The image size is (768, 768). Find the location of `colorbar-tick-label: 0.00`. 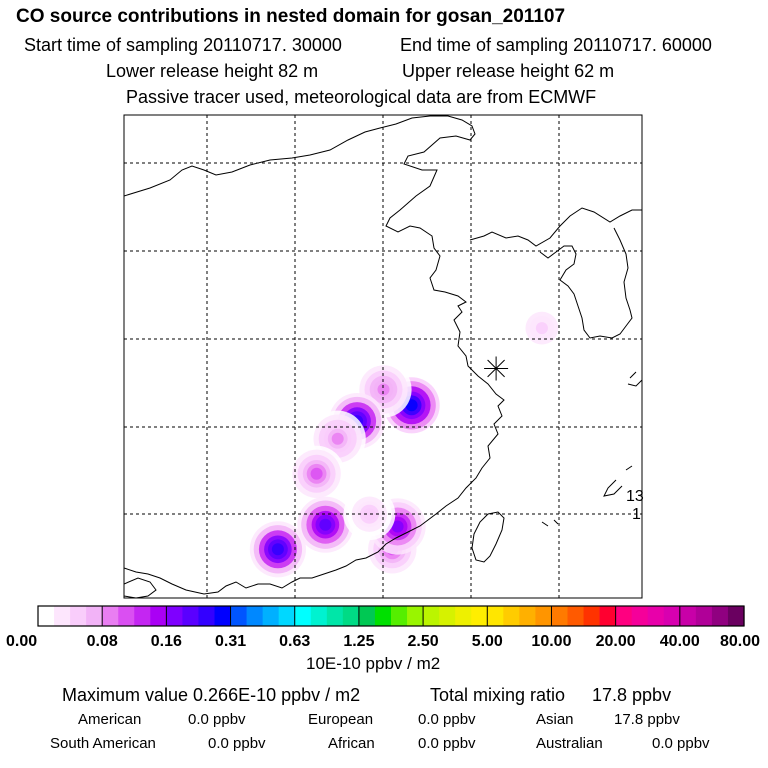

colorbar-tick-label: 0.00 is located at coordinates (21, 641).